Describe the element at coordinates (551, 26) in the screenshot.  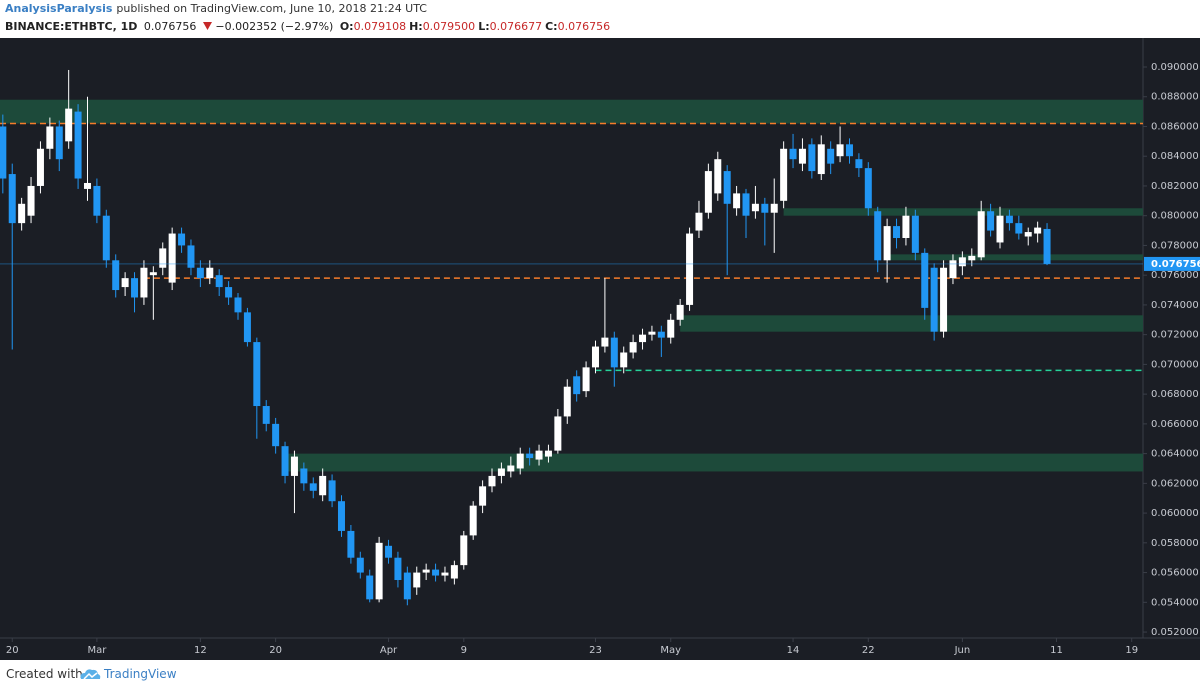
I see `ohlc-label: C:` at that location.